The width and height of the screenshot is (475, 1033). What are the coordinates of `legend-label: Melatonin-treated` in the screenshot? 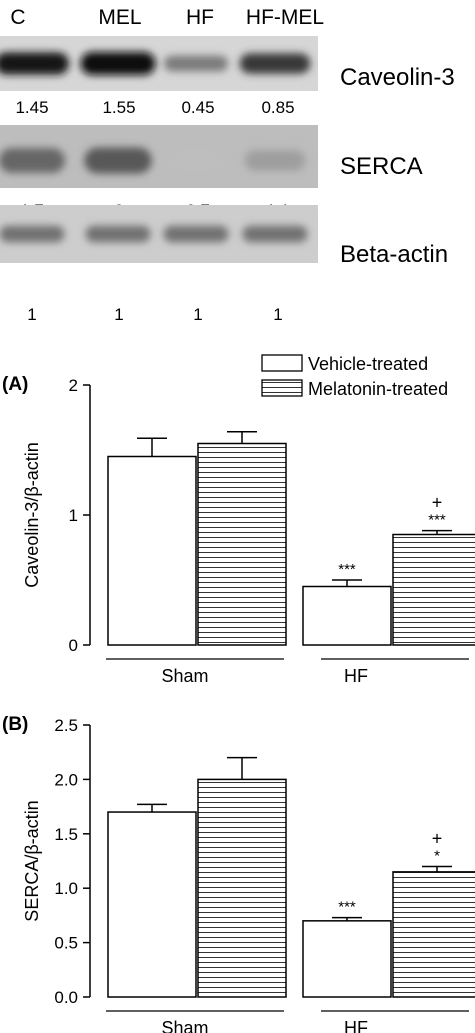 It's located at (378, 389).